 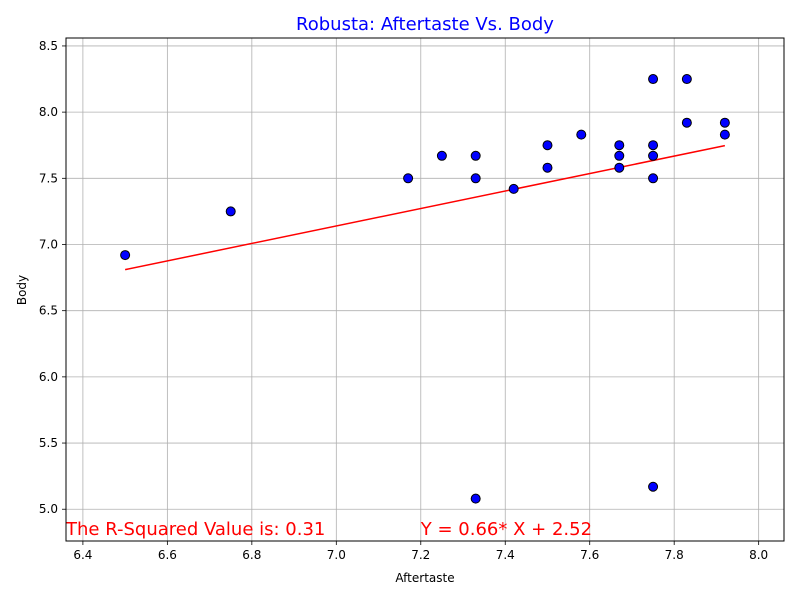 What do you see at coordinates (336, 555) in the screenshot?
I see `x-tick-label: 7.0` at bounding box center [336, 555].